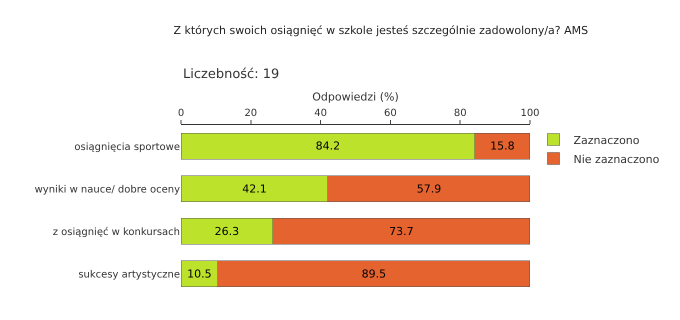 This screenshot has height=320, width=680. Describe the element at coordinates (616, 159) in the screenshot. I see `legend-label: Nie zaznaczono` at that location.